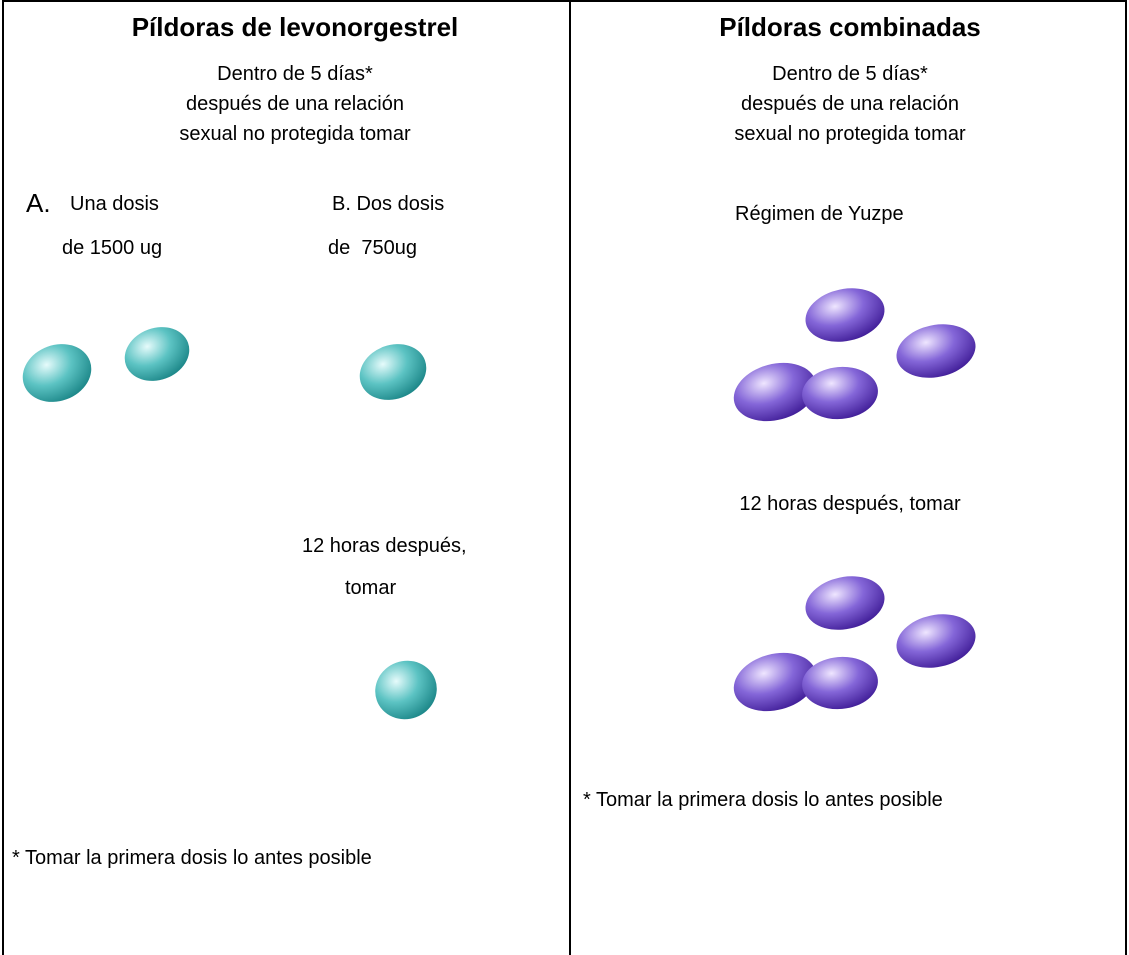  Describe the element at coordinates (388, 204) in the screenshot. I see `option-text: B. Dos dosis` at that location.